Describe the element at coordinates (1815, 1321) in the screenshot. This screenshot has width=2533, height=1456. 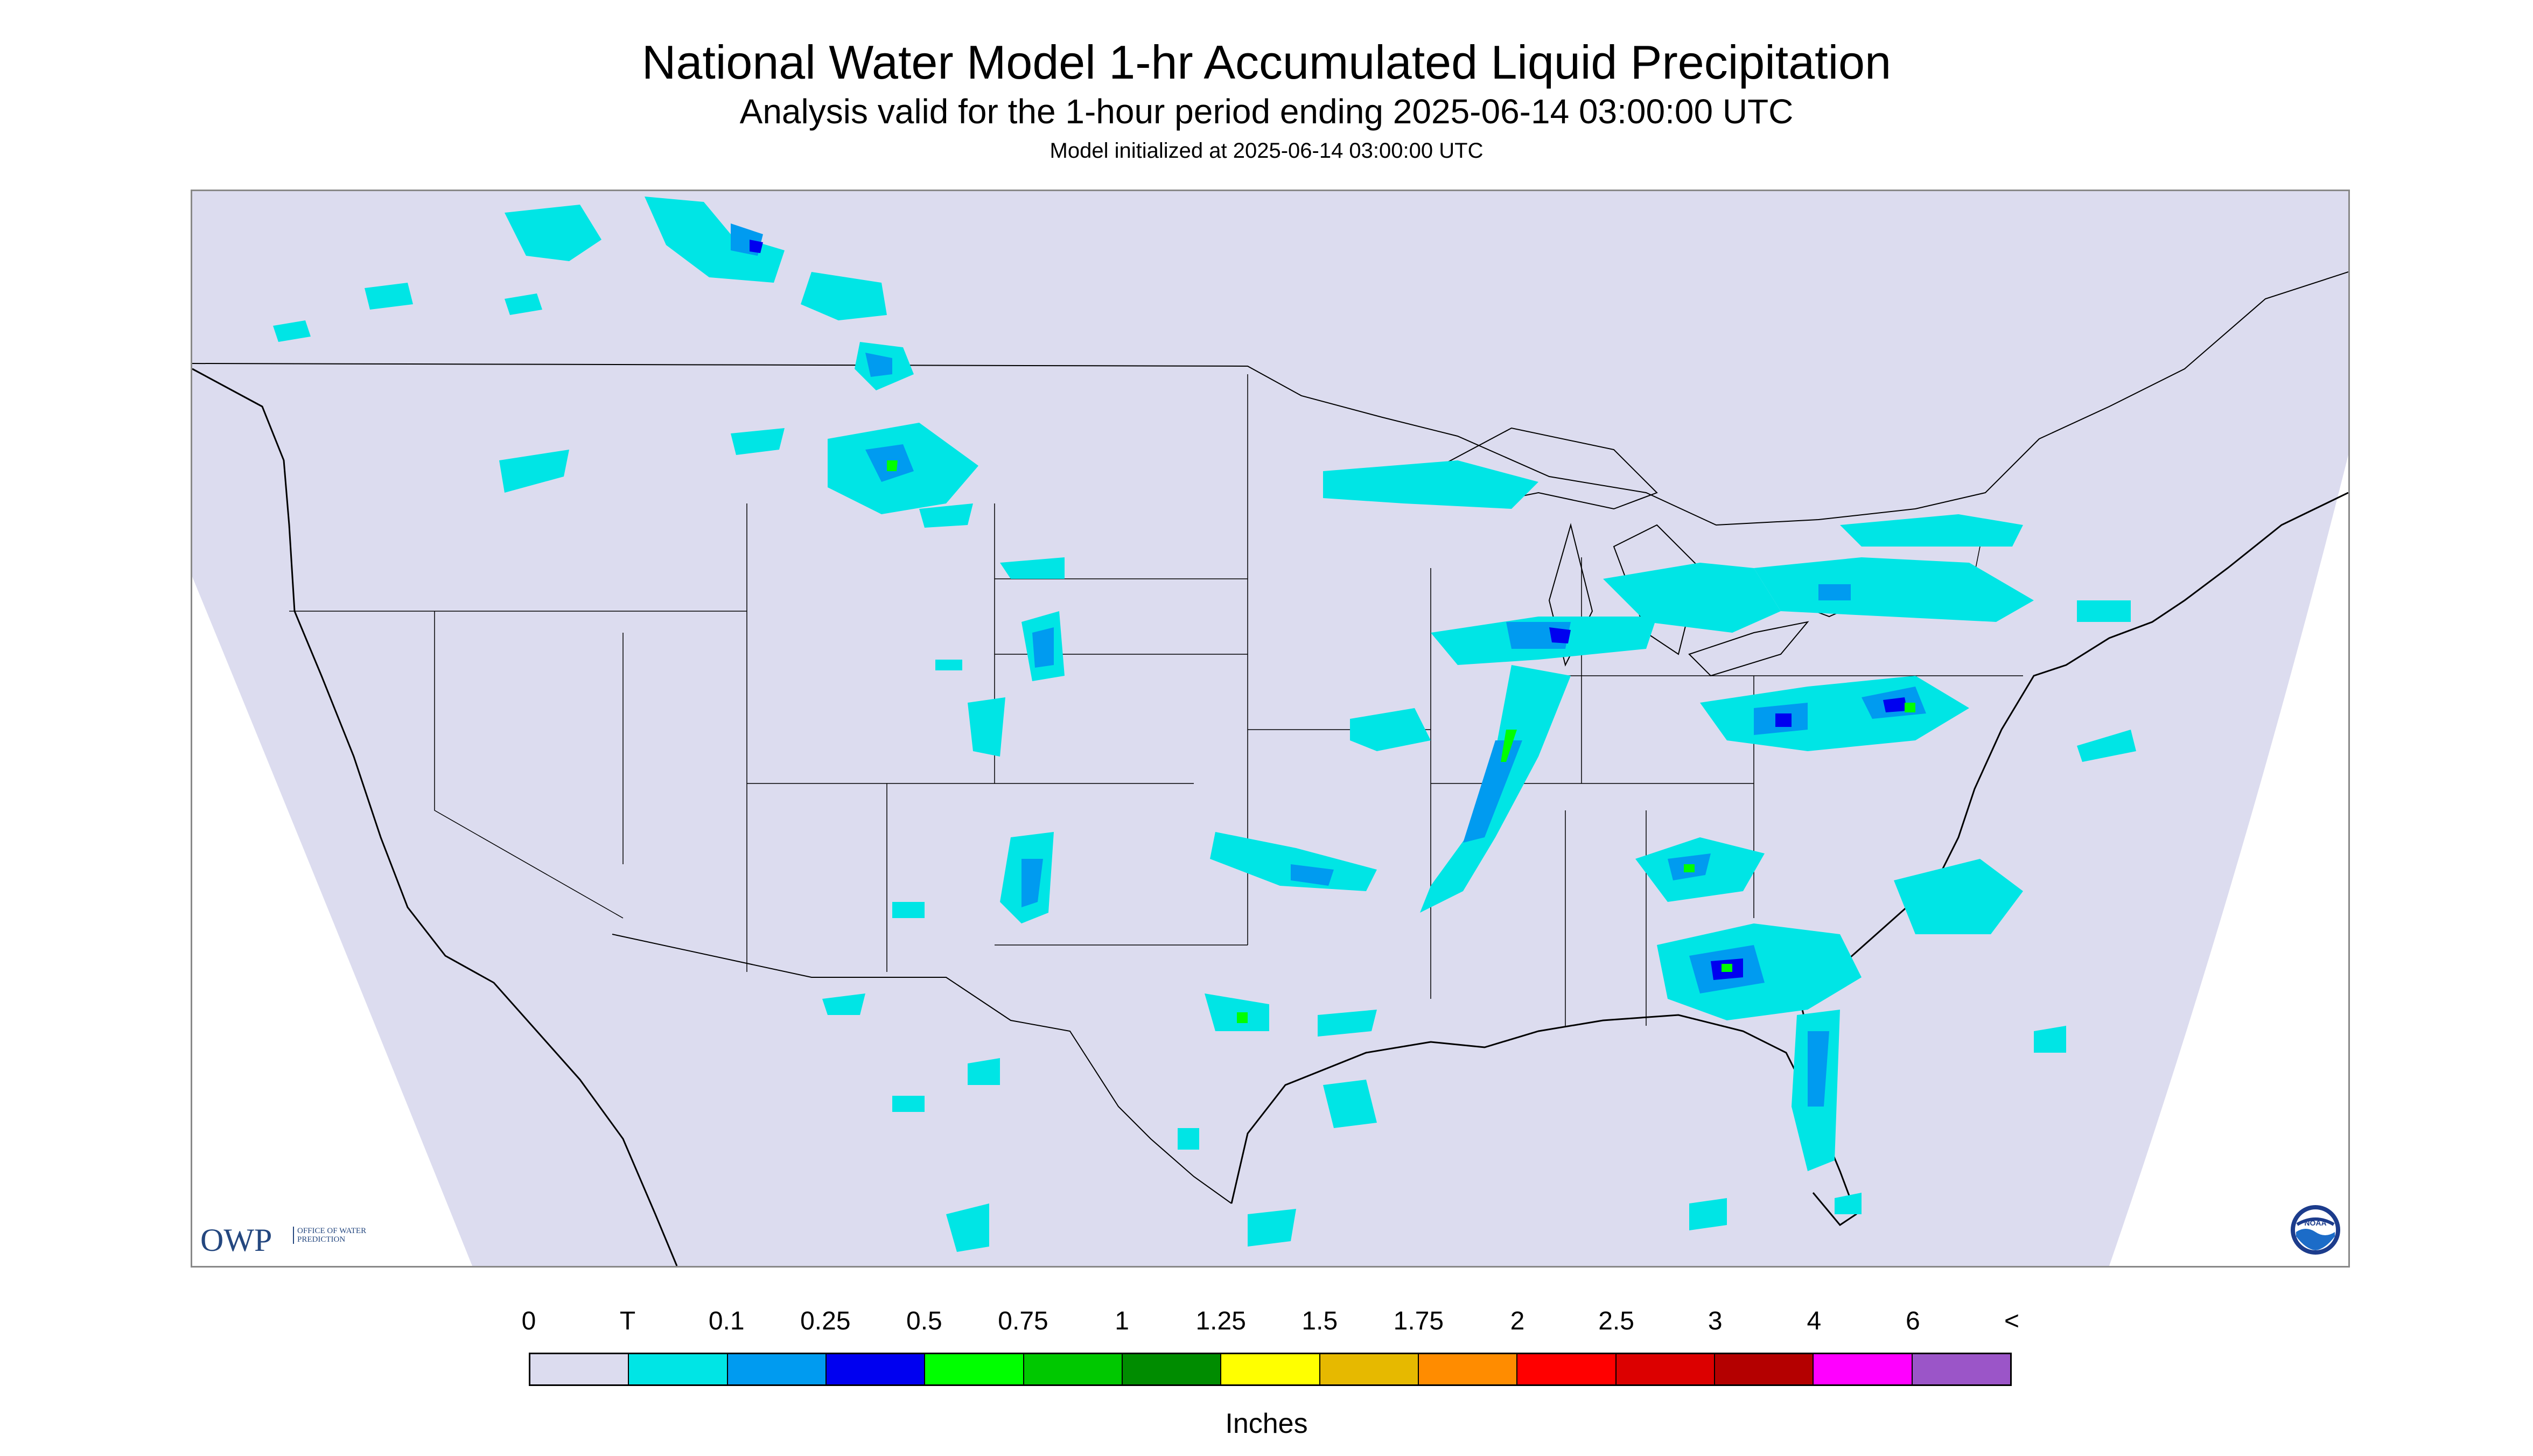
I see `legend-label: 4` at that location.